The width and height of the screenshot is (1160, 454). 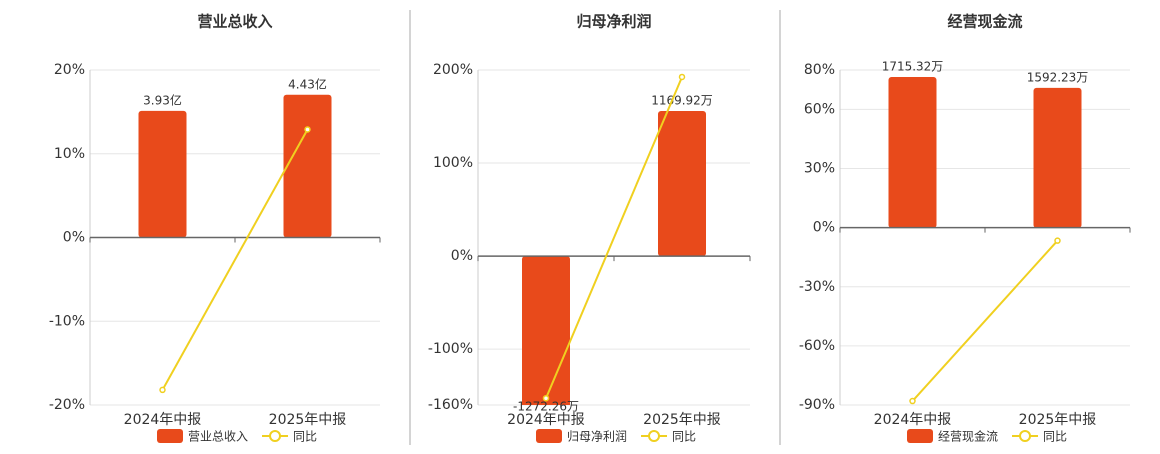 I want to click on chart-title: 营业总收入, so click(x=234, y=22).